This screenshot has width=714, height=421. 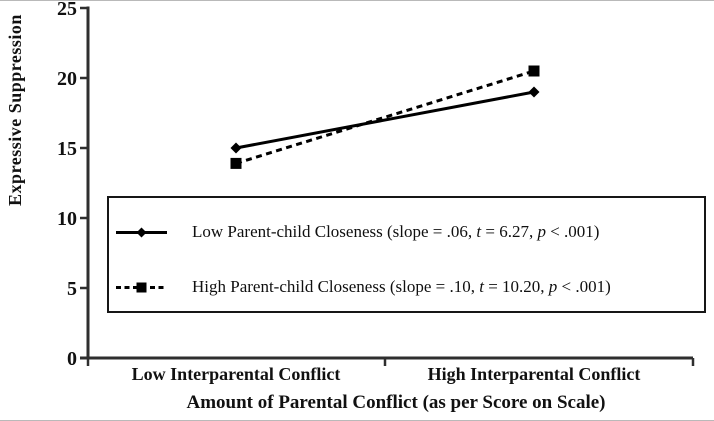 I want to click on y-tick-label: 20, so click(x=67, y=79).